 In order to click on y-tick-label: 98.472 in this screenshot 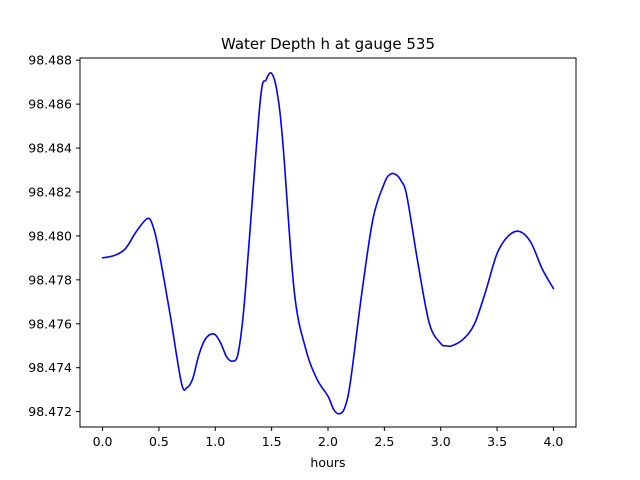, I will do `click(50, 411)`.